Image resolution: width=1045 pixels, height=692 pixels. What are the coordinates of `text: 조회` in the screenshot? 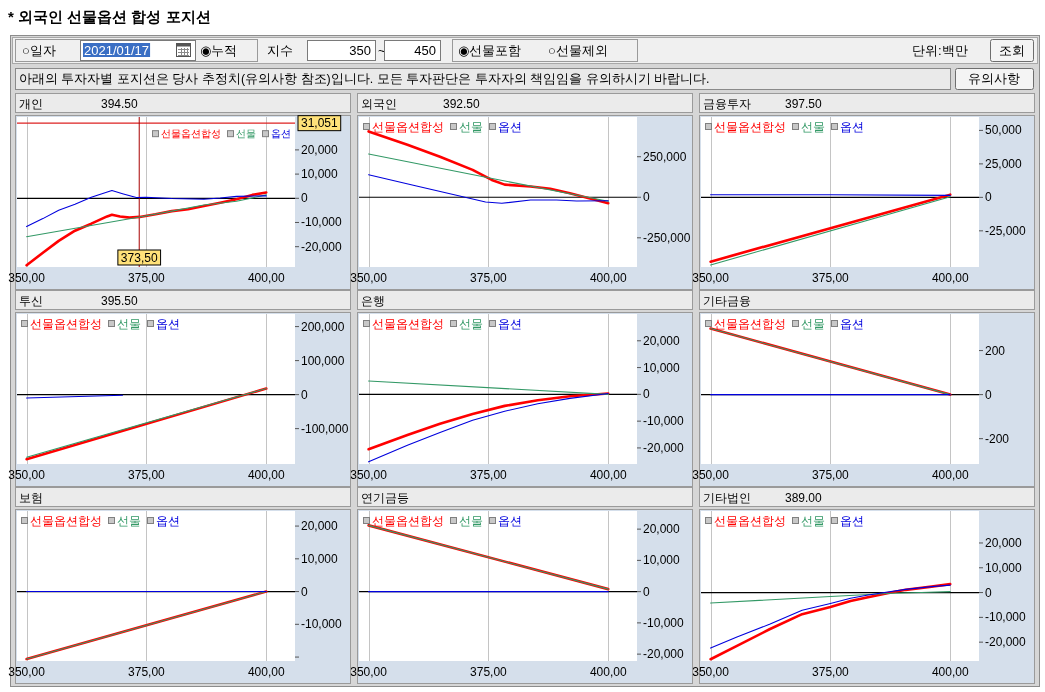 It's located at (1011, 50).